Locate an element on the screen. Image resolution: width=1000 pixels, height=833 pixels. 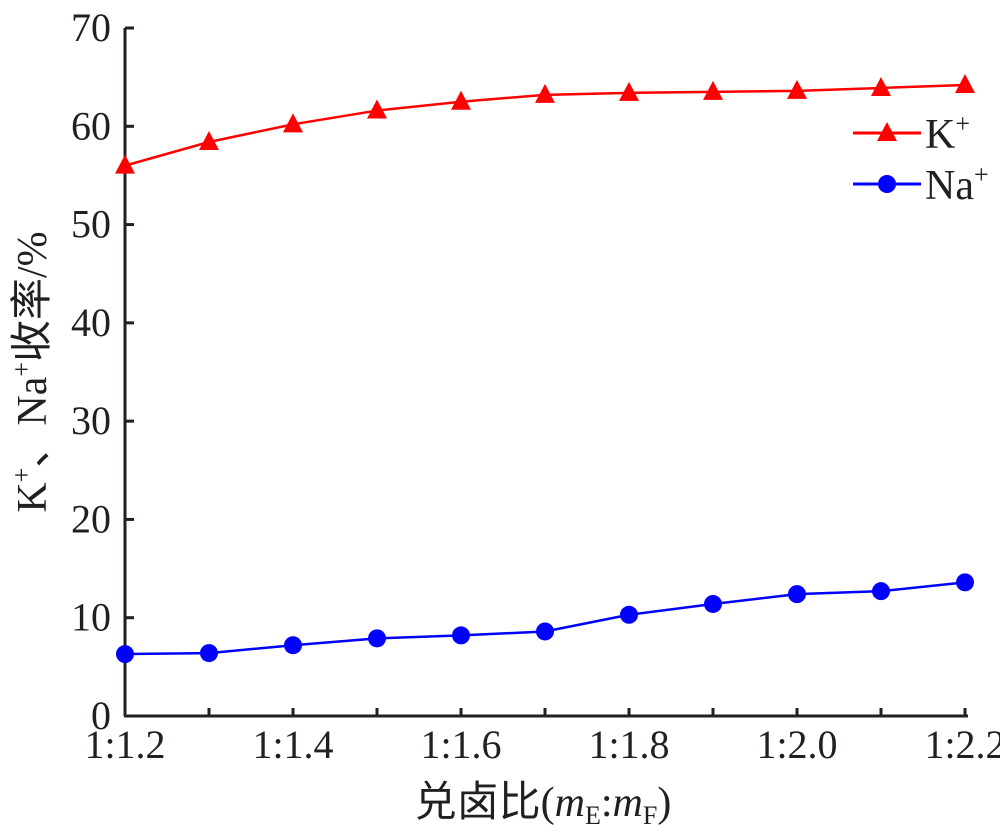
y-tick-label: 20 is located at coordinates (91, 518).